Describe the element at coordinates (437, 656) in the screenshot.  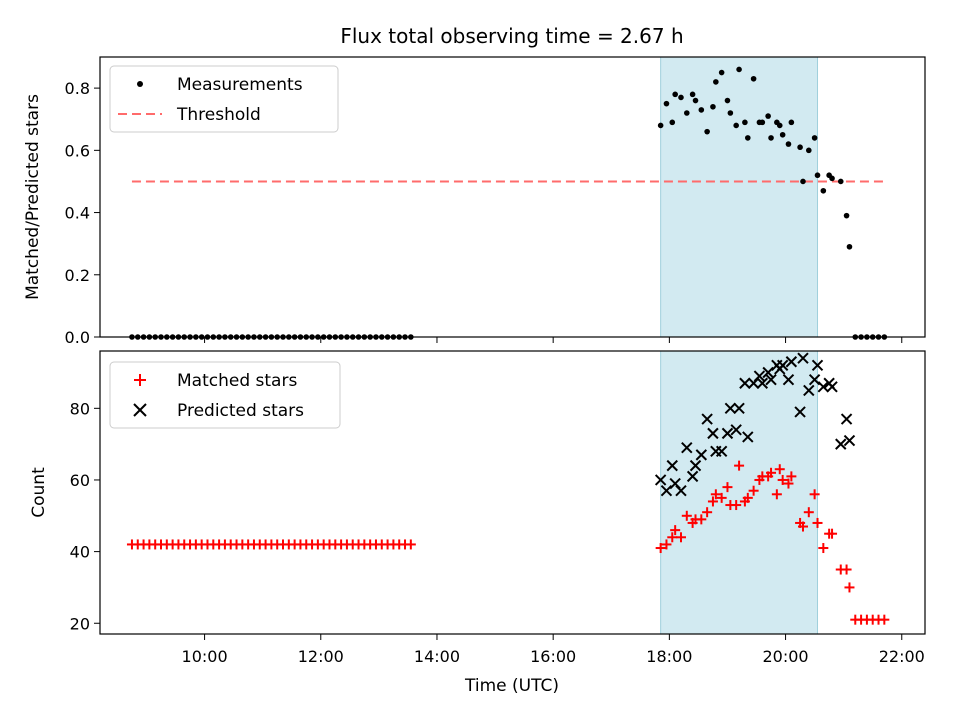
I see `x-tick-label: 14:00` at that location.